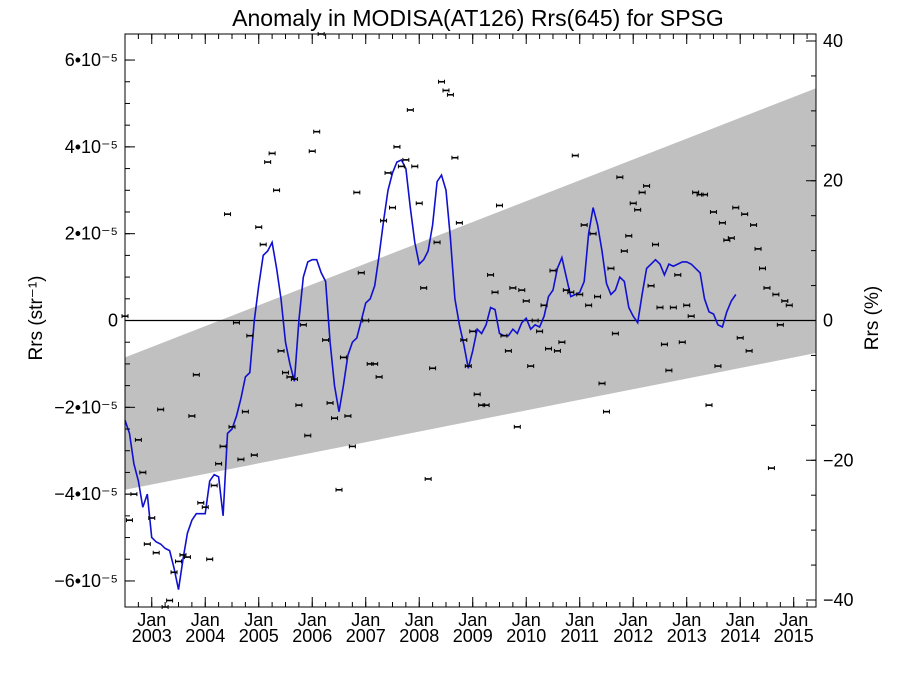 Image resolution: width=900 pixels, height=675 pixels. What do you see at coordinates (91, 147) in the screenshot?
I see `y-tick-label: 4•10⁻⁵` at bounding box center [91, 147].